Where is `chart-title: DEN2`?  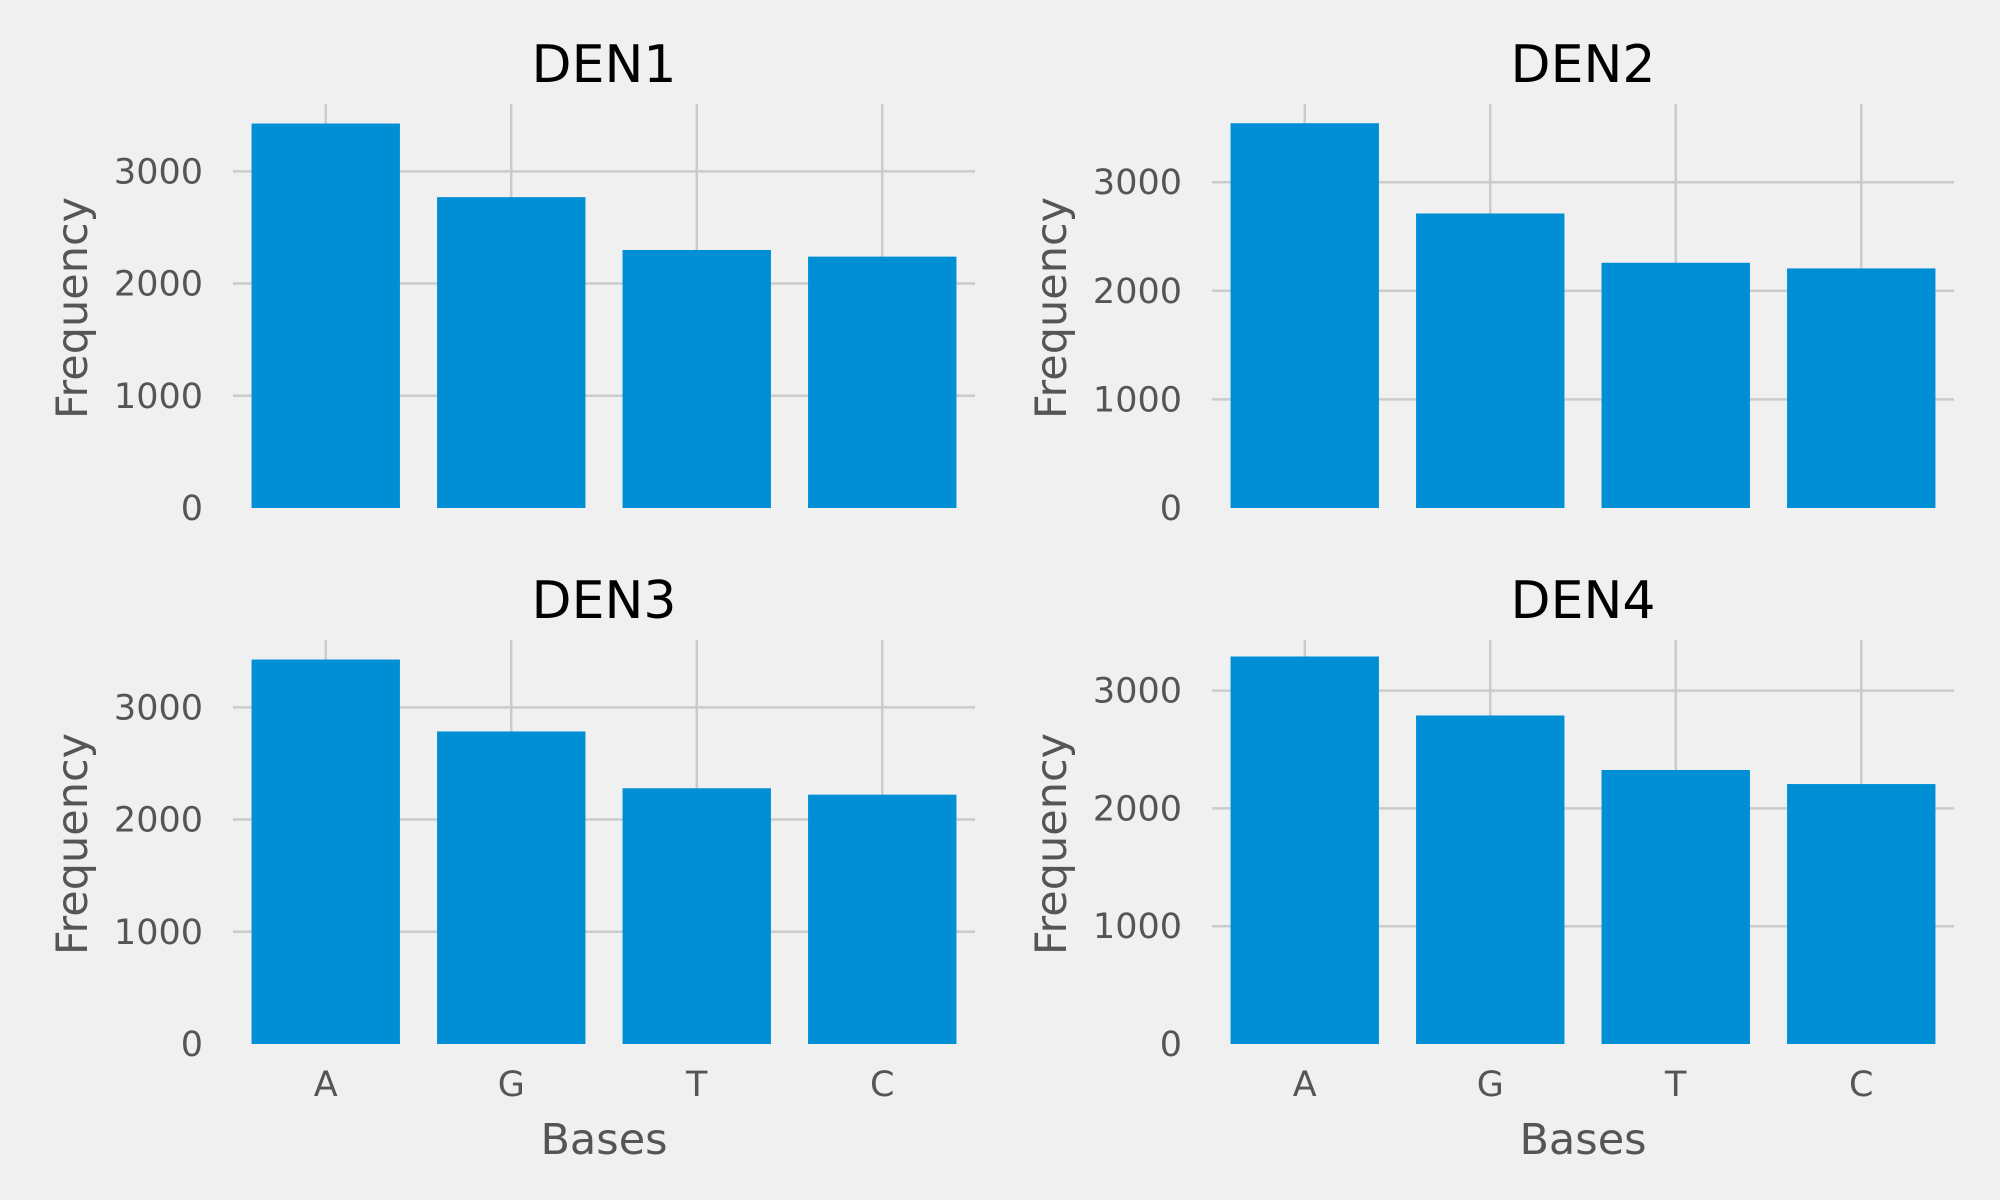 chart-title: DEN2 is located at coordinates (1583, 65).